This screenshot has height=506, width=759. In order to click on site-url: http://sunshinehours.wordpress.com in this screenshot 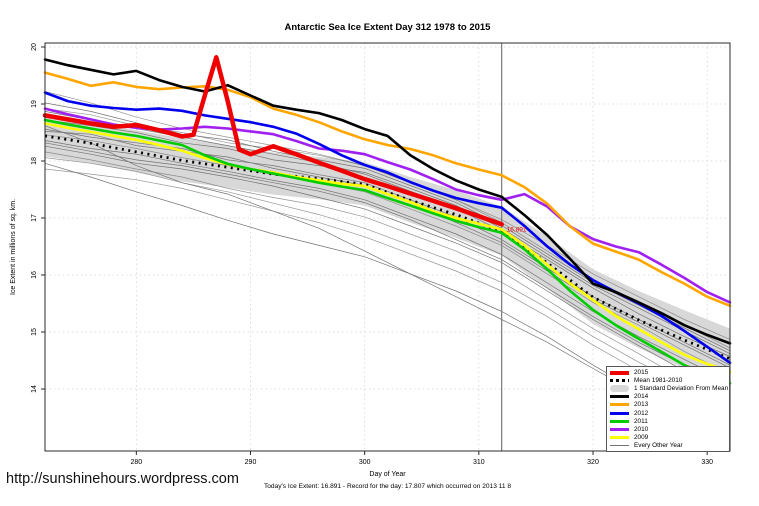, I will do `click(122, 479)`.